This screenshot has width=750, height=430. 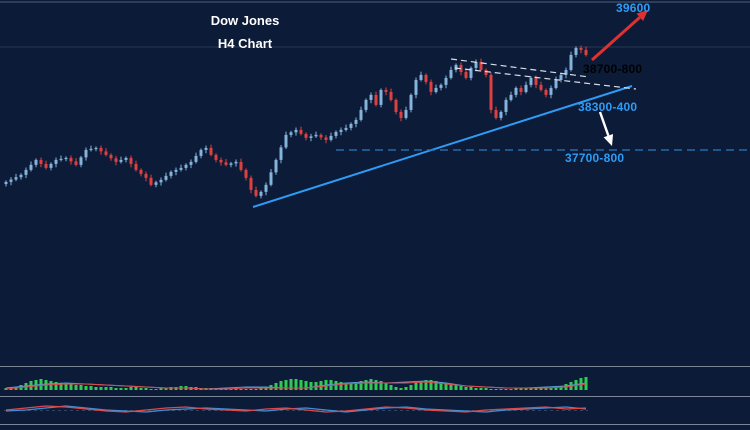 I want to click on price-label-target: 39600, so click(x=633, y=8).